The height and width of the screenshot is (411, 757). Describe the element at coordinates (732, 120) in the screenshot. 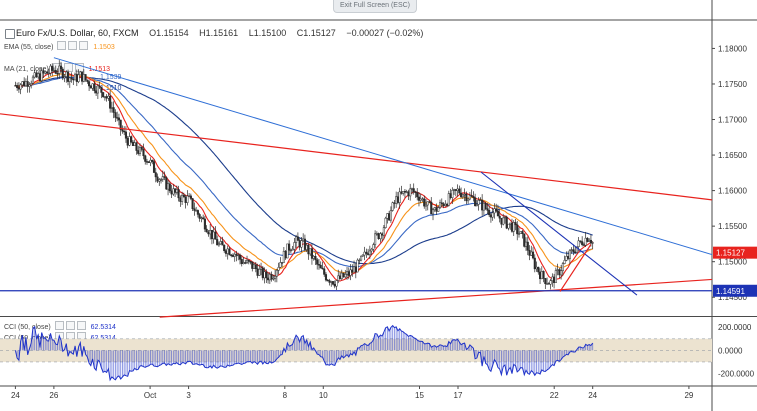

I see `price-tick-label: 1.17000` at that location.